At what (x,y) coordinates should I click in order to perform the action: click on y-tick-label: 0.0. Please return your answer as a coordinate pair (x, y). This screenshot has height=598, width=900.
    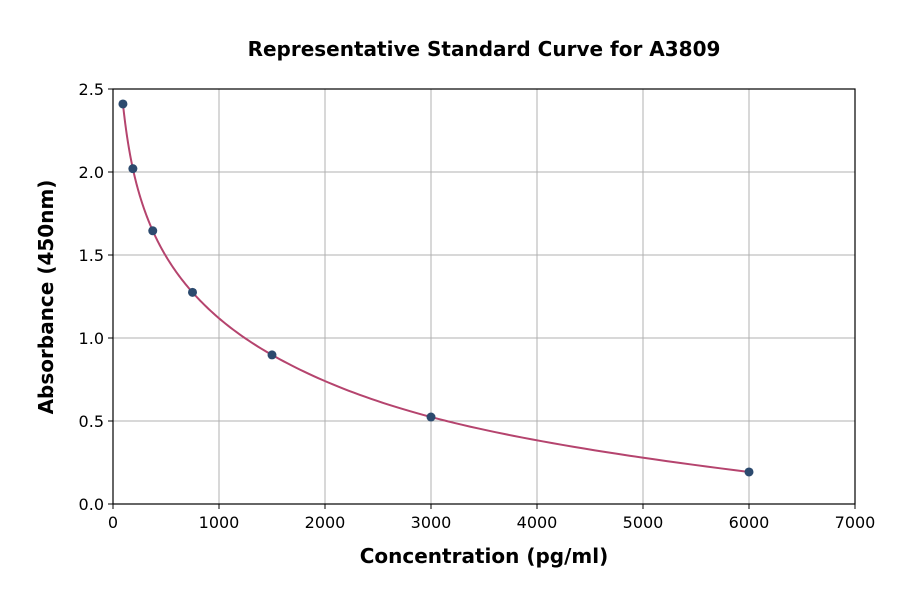
    Looking at the image, I should click on (91, 504).